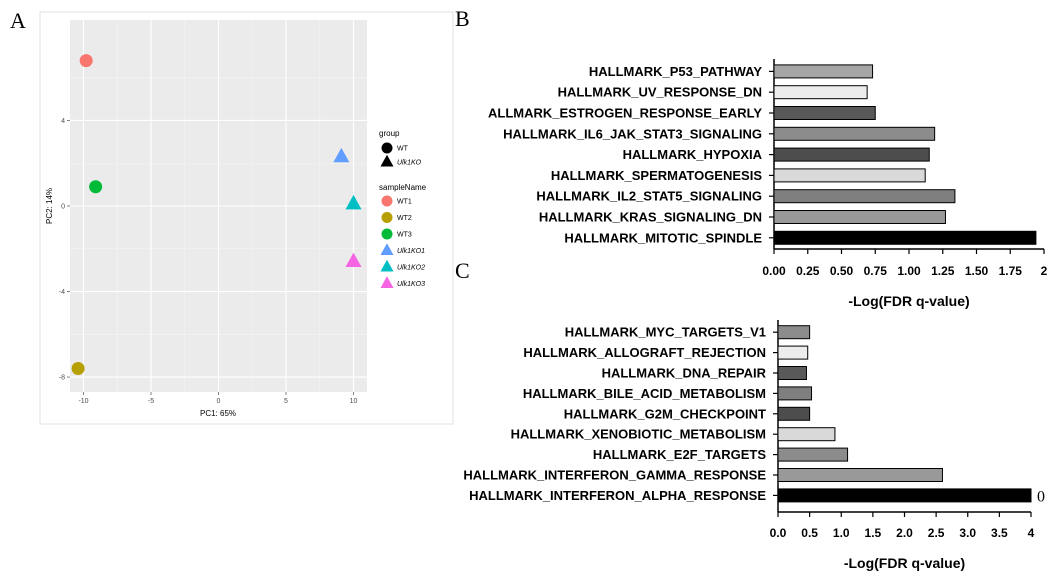 The width and height of the screenshot is (1053, 578). I want to click on pca-point-Ulk1KO1, so click(341, 155).